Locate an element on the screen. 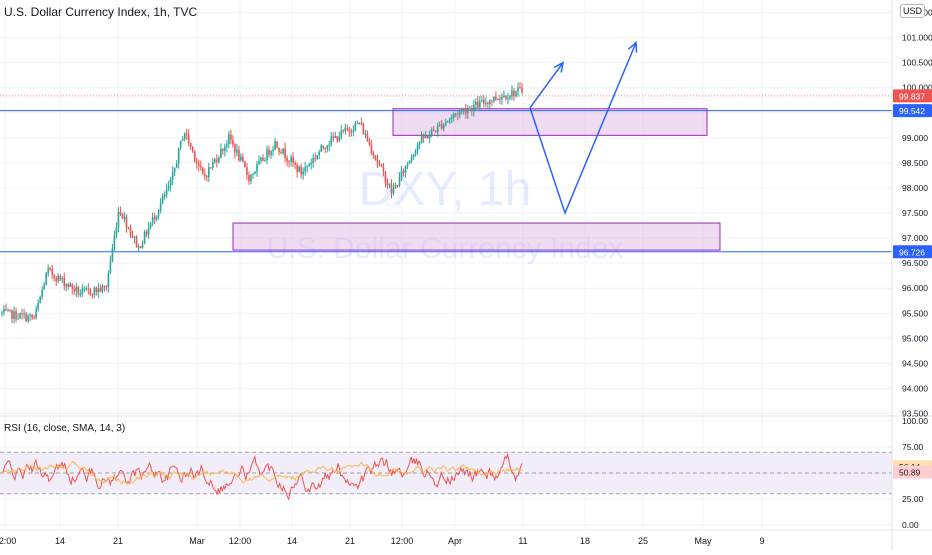 This screenshot has height=555, width=932. rsi-pane is located at coordinates (446, 476).